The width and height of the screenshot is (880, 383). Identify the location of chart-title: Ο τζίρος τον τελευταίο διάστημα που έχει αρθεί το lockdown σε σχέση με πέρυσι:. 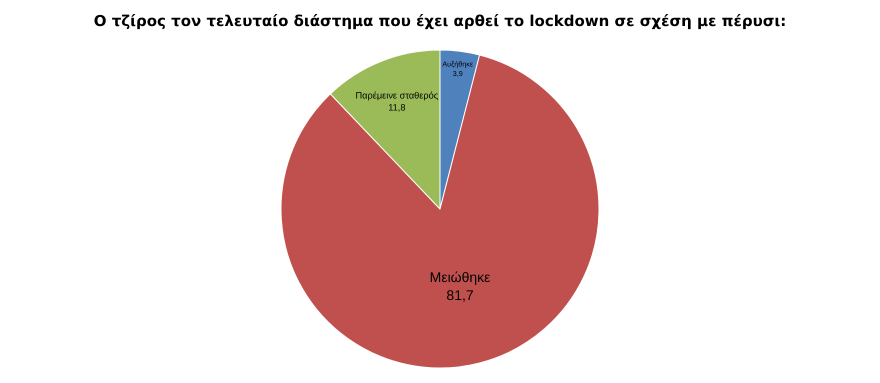
(440, 21).